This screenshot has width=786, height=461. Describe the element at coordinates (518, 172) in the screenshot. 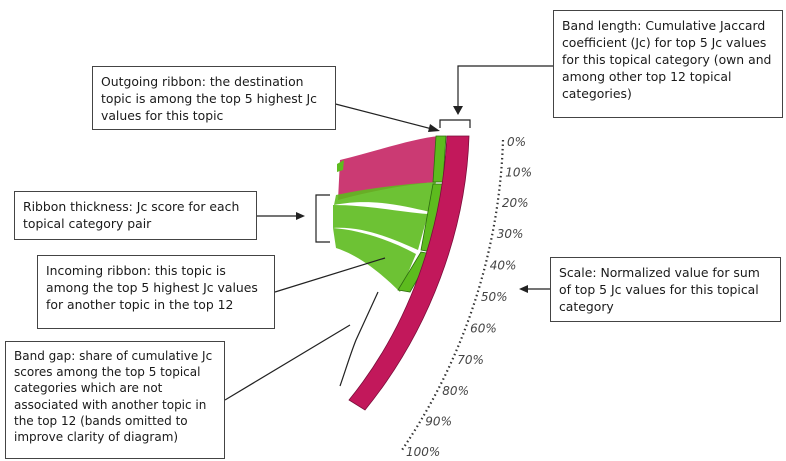

I see `scale-tick-label: 10%` at that location.